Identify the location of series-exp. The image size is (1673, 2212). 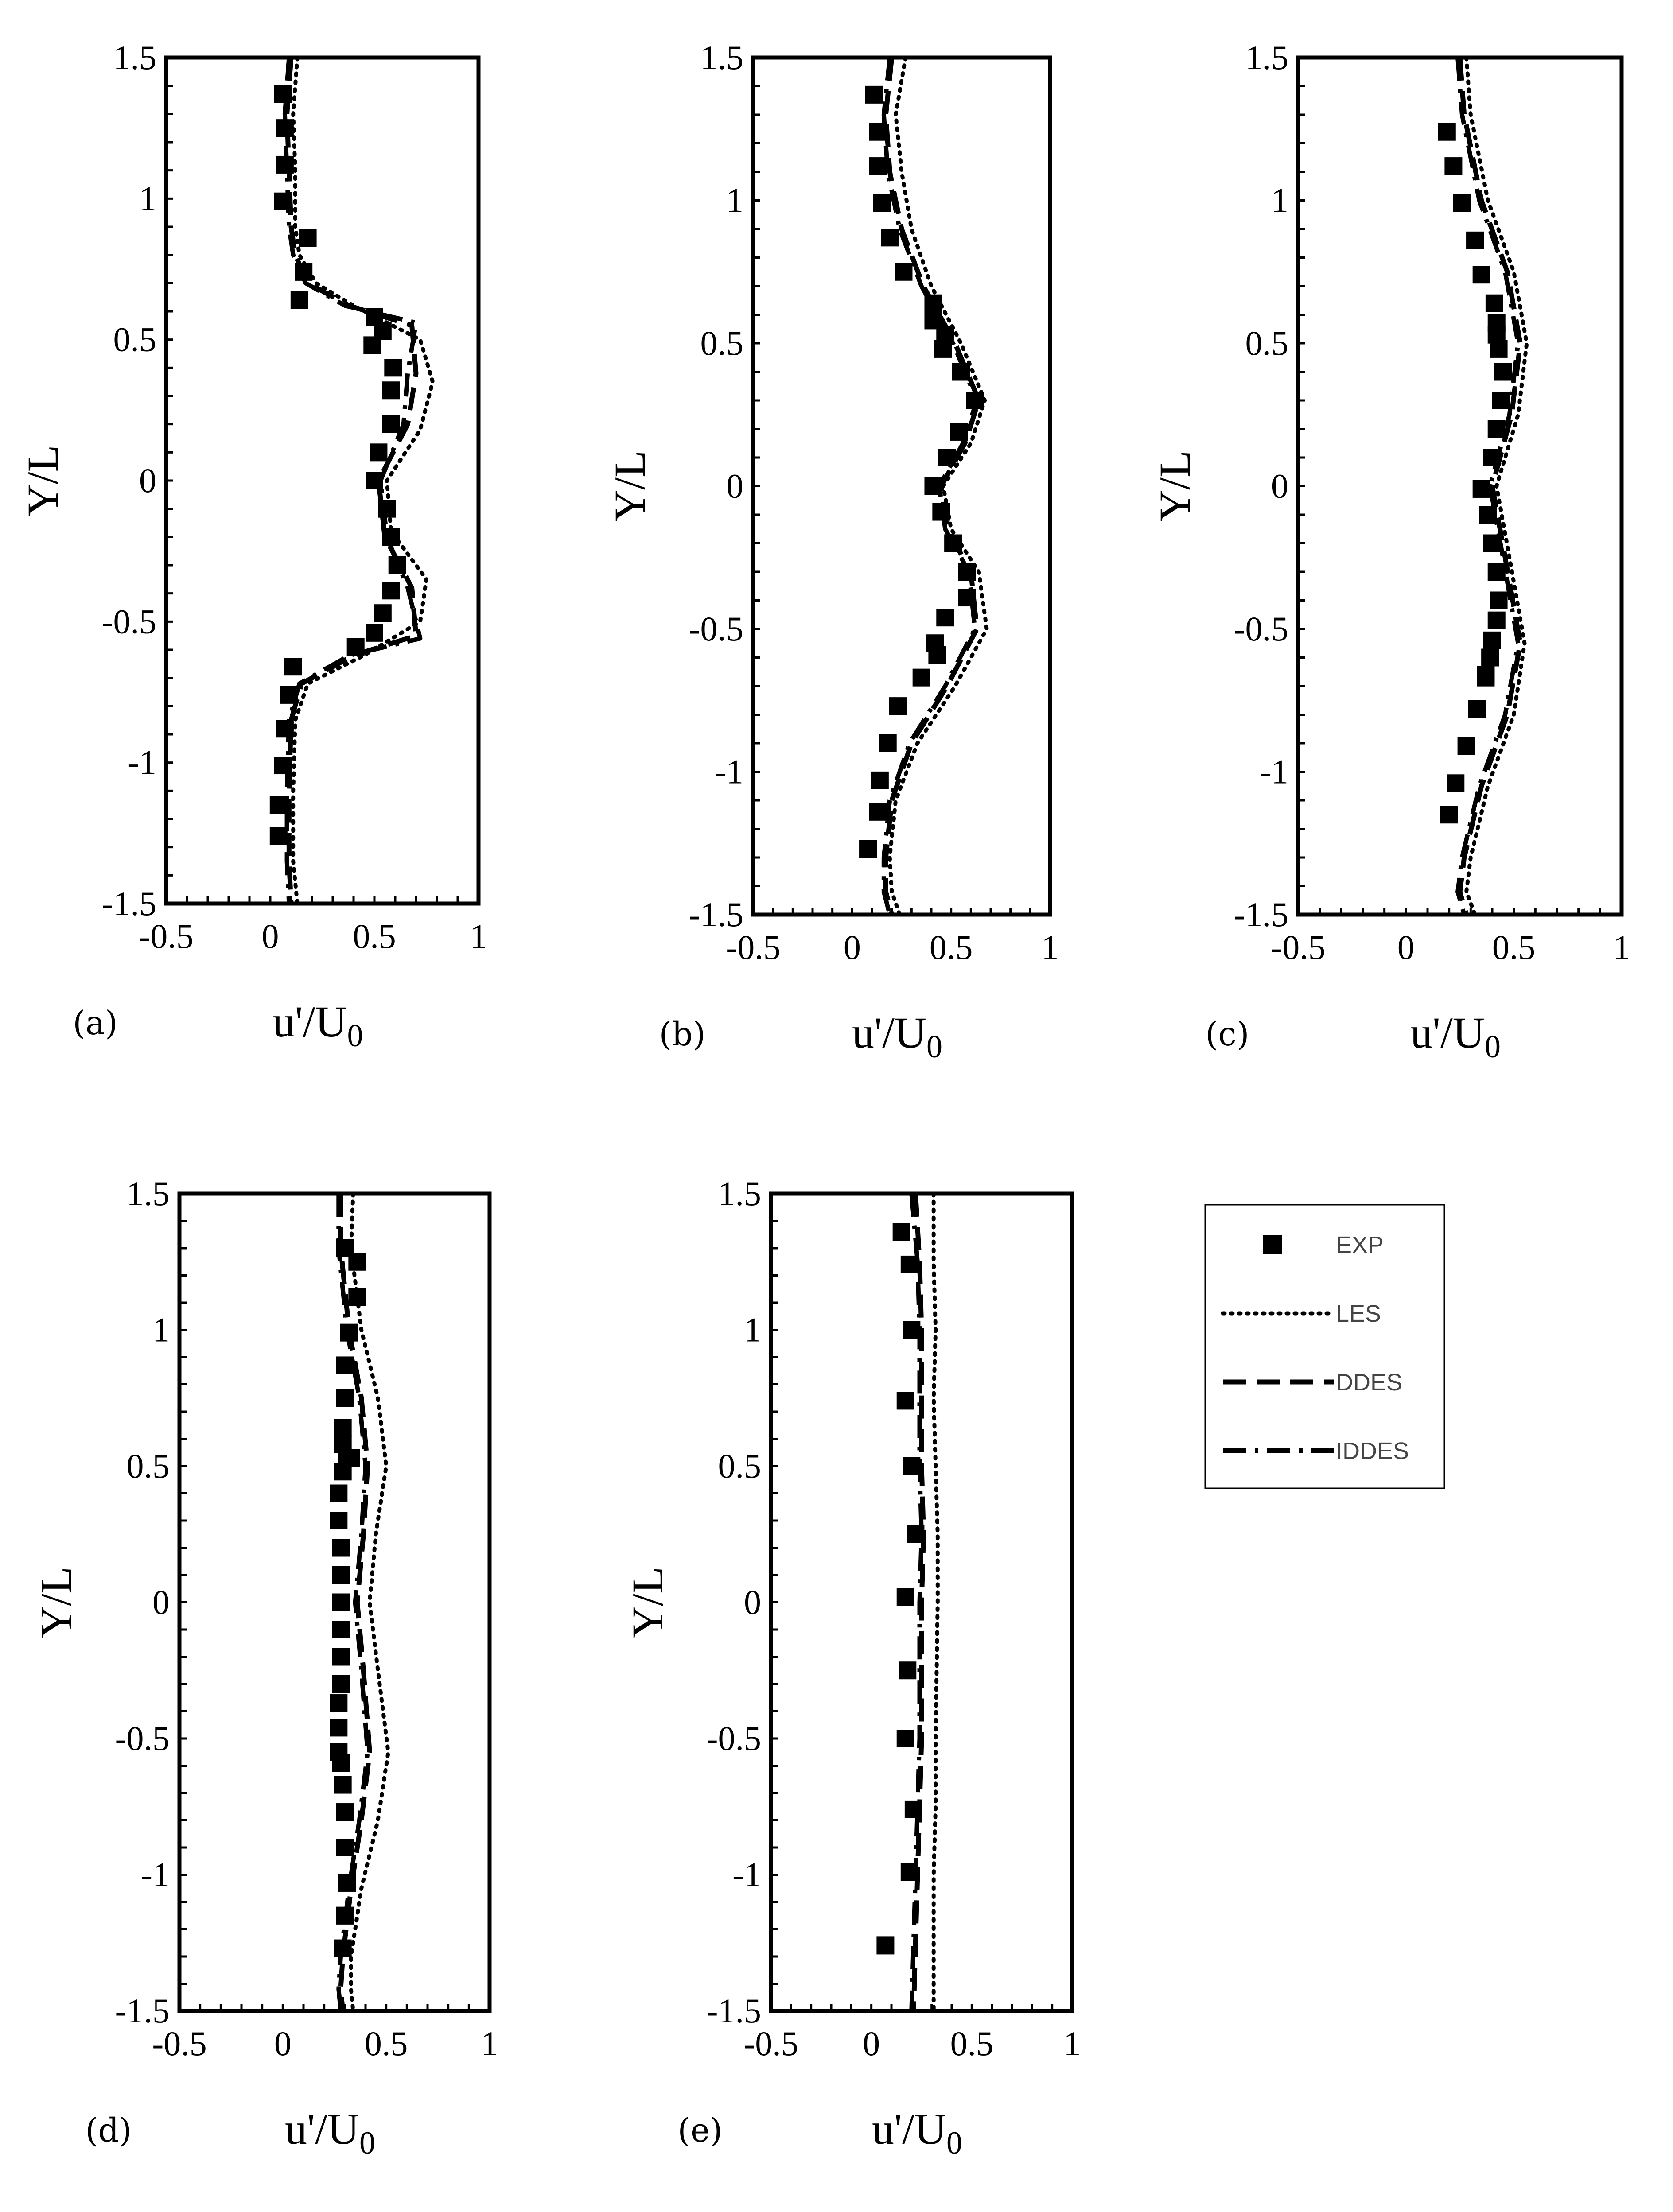
(921, 471).